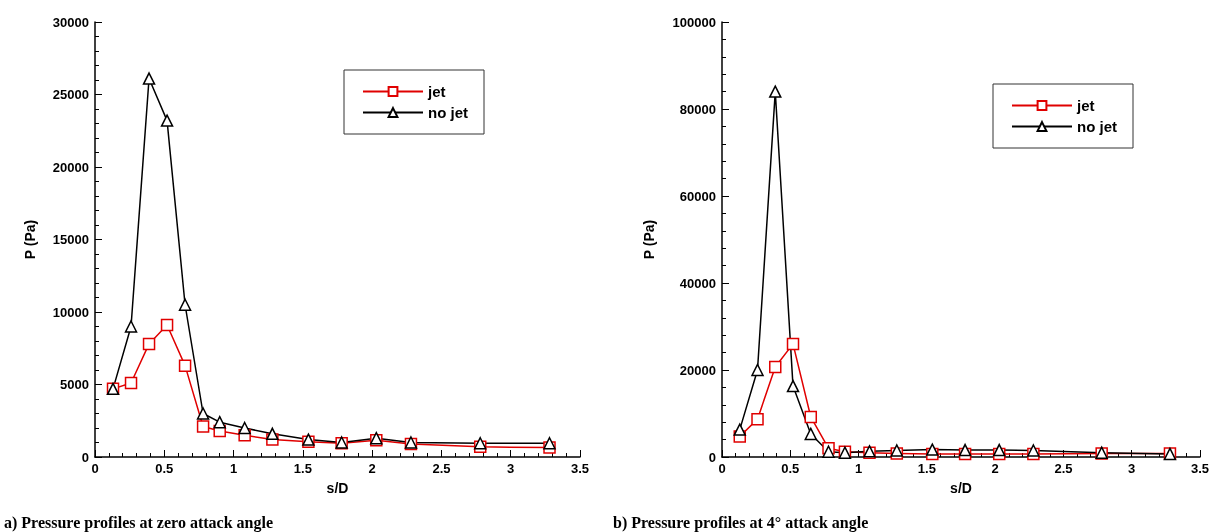  I want to click on text: b) Pressure profiles at 4° attack angle, so click(741, 522).